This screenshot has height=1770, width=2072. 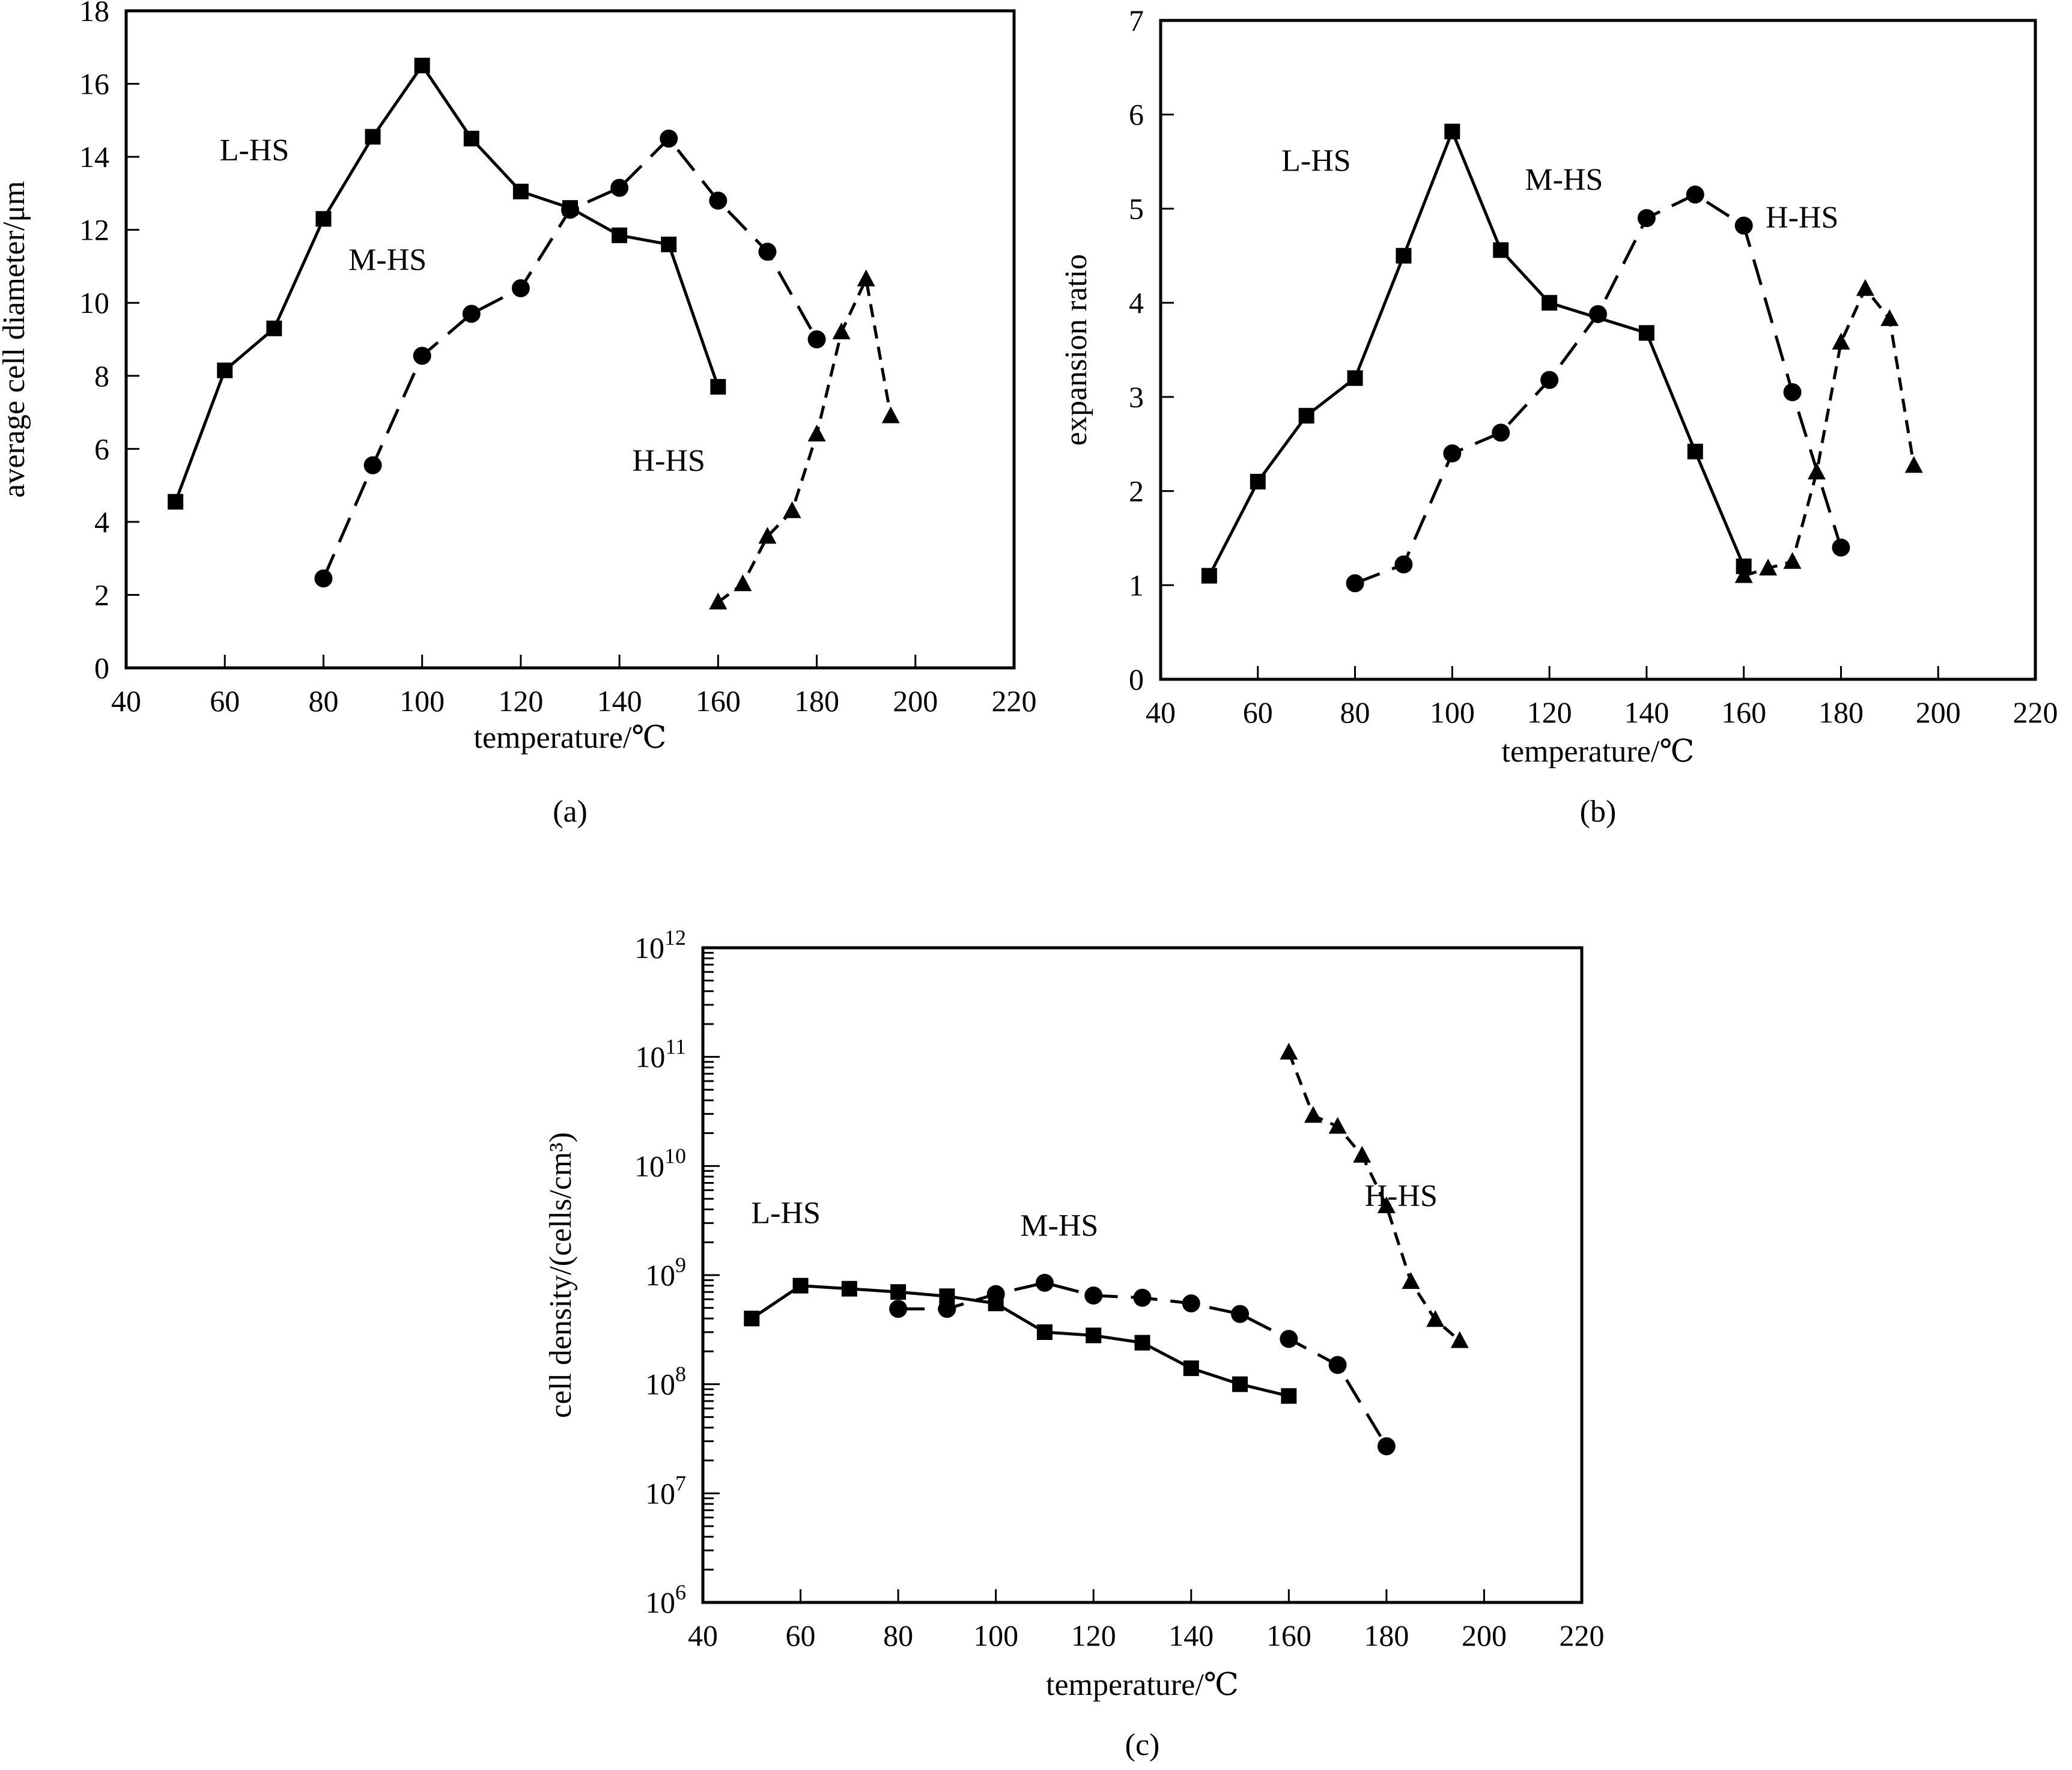 I want to click on y-tick-exponent: 9, so click(x=680, y=1265).